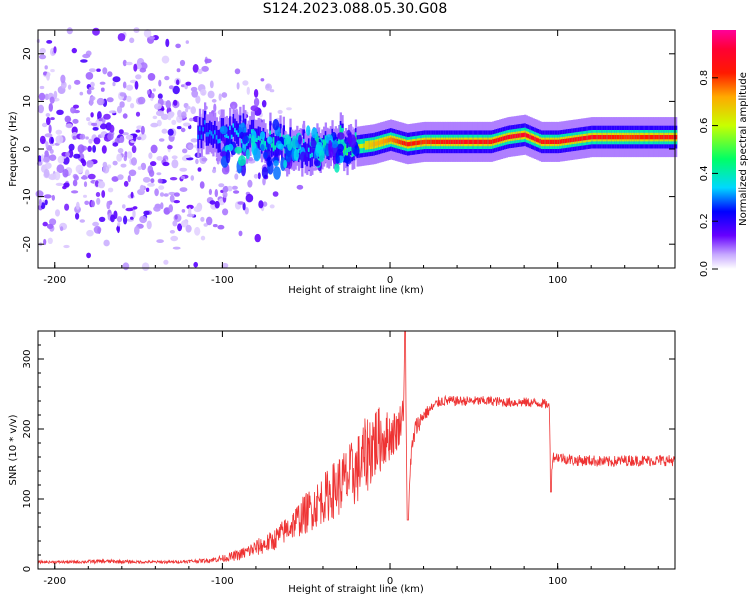  I want to click on page-title: S124.2023.088.05.30.G08, so click(355, 9).